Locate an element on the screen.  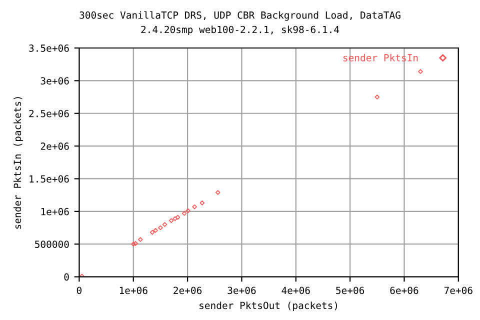
y-tick-label: 3.5e+06 is located at coordinates (49, 48).